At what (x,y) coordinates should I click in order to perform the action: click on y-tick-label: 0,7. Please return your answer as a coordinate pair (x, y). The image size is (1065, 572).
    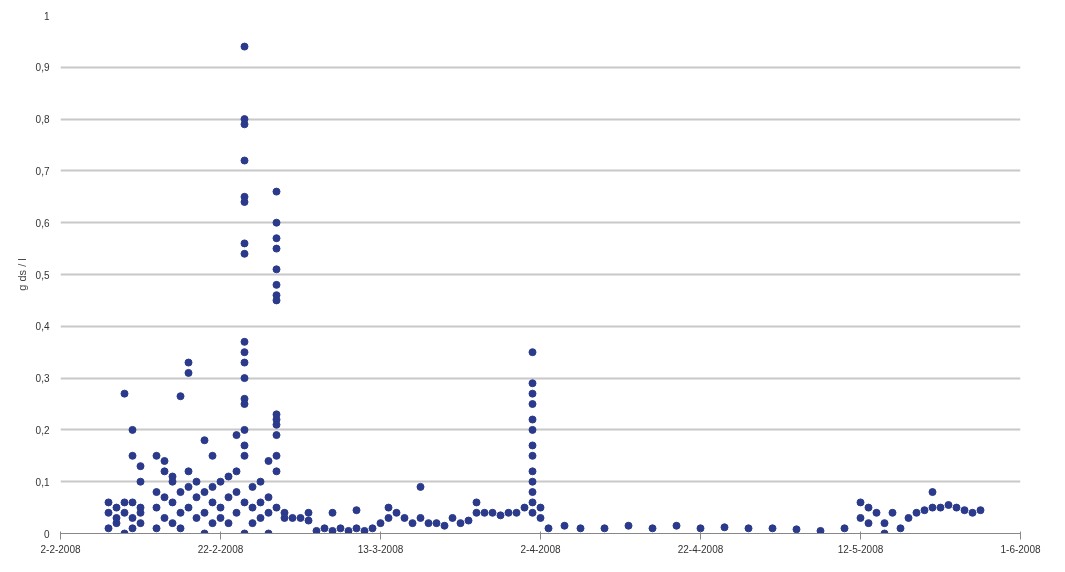
    Looking at the image, I should click on (42, 171).